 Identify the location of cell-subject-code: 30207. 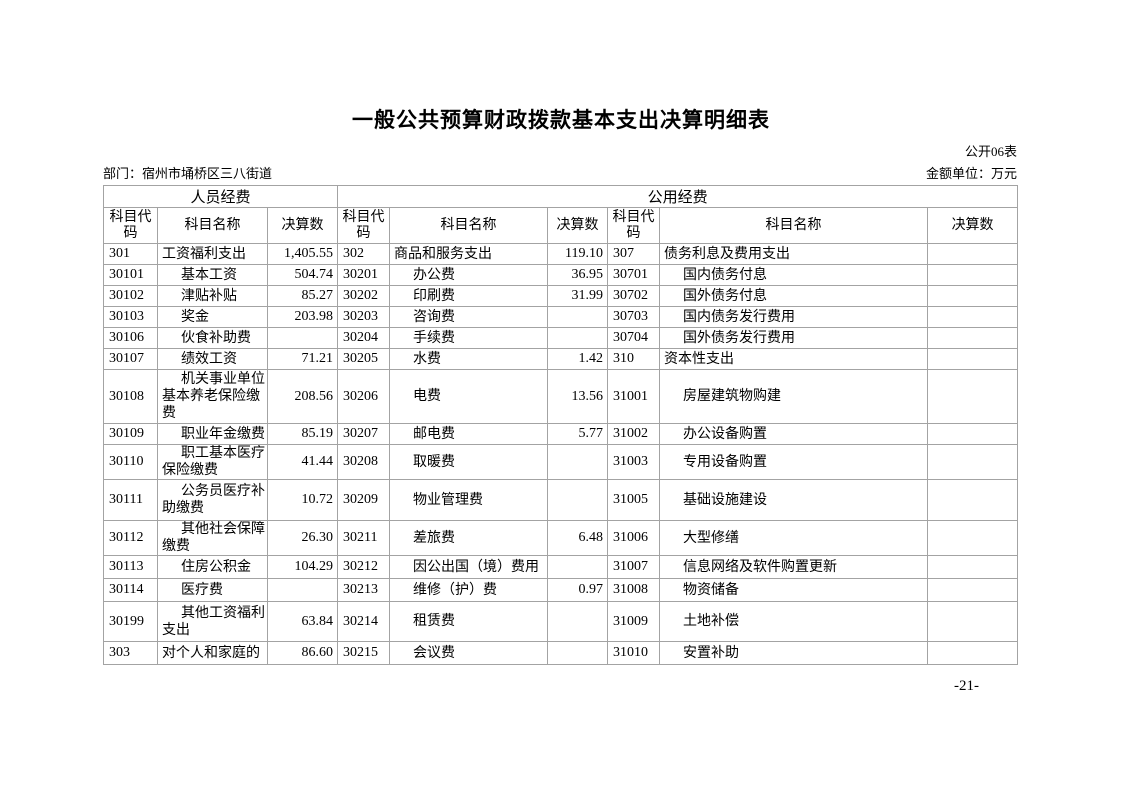
(364, 434).